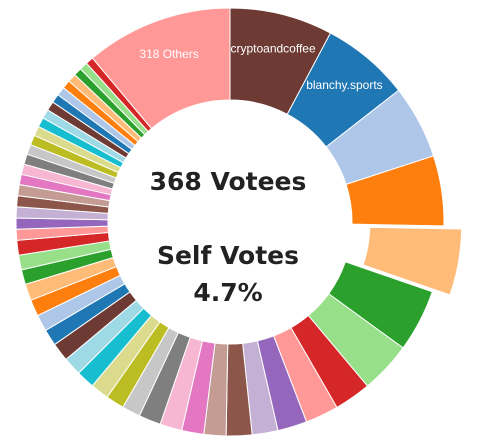  Describe the element at coordinates (272, 48) in the screenshot. I see `slice-label: cryptoandcoffee` at that location.